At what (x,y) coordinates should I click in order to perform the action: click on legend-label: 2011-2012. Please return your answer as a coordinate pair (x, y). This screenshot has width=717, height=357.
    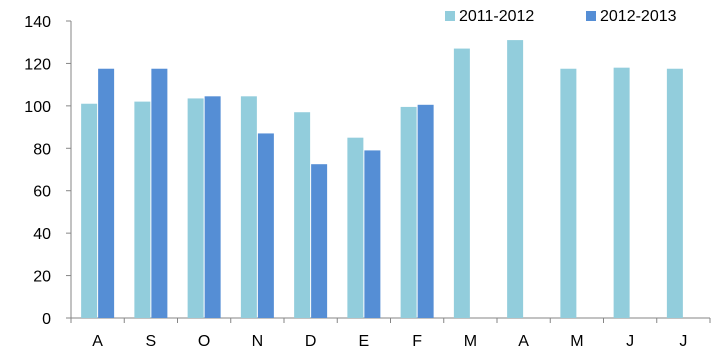
    Looking at the image, I should click on (496, 16).